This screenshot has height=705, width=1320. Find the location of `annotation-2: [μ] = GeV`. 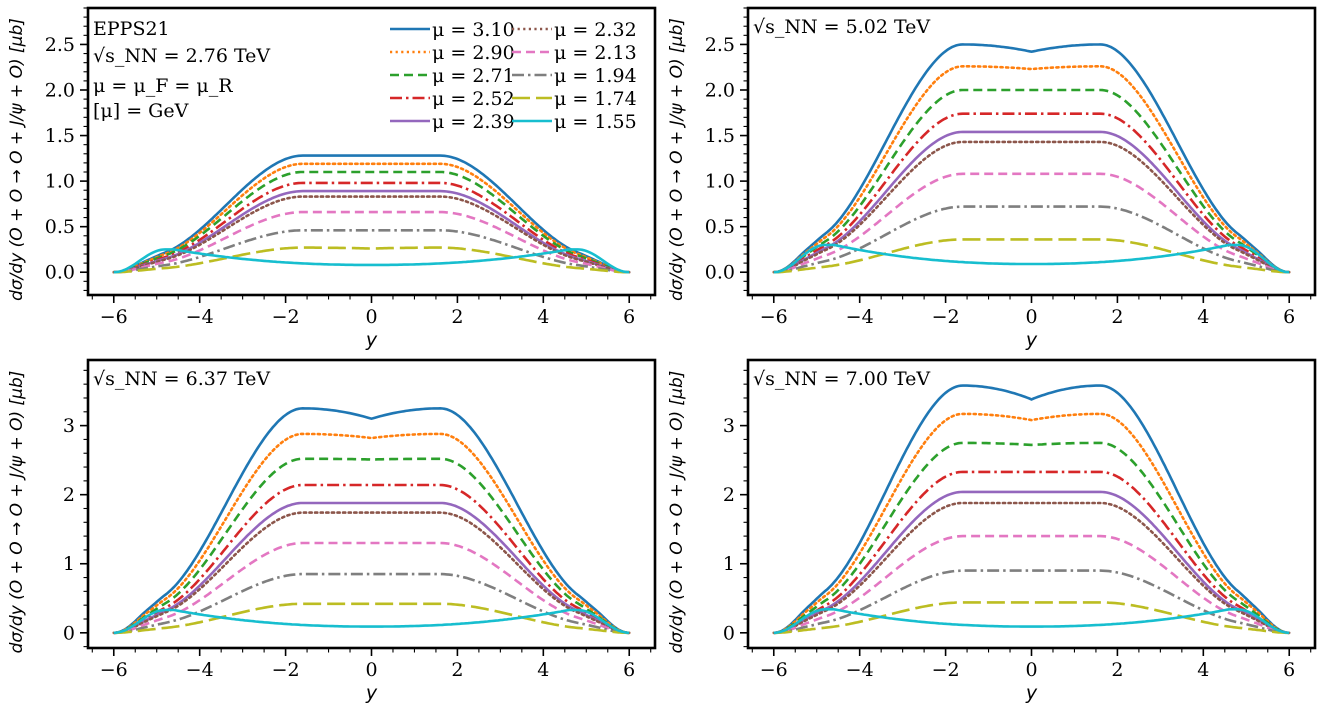

annotation-2: [μ] = GeV is located at coordinates (141, 111).